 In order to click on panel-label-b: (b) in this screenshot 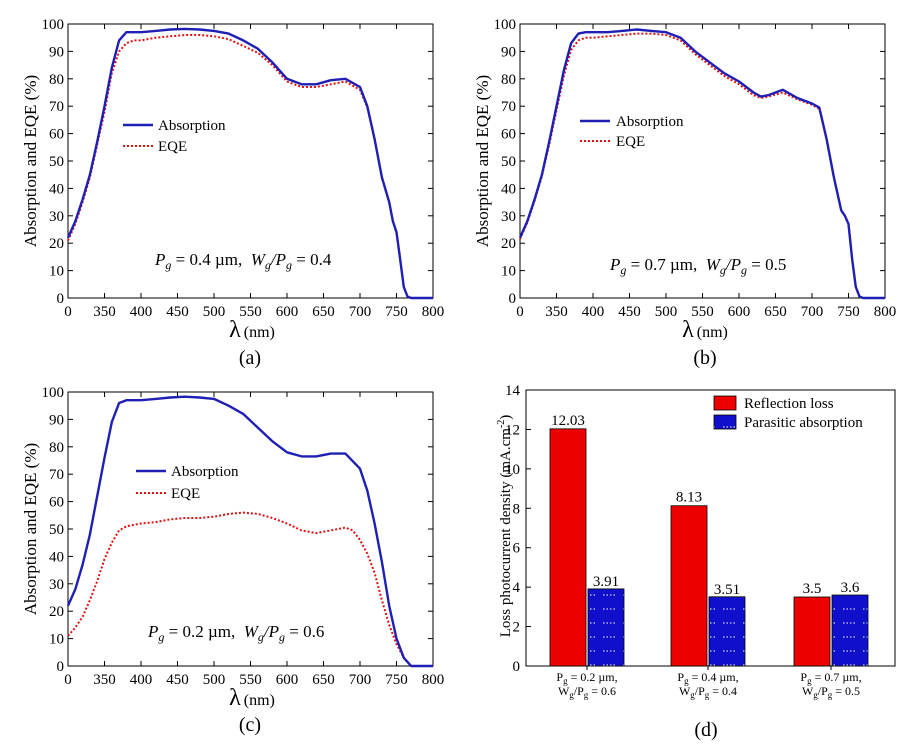, I will do `click(704, 358)`.